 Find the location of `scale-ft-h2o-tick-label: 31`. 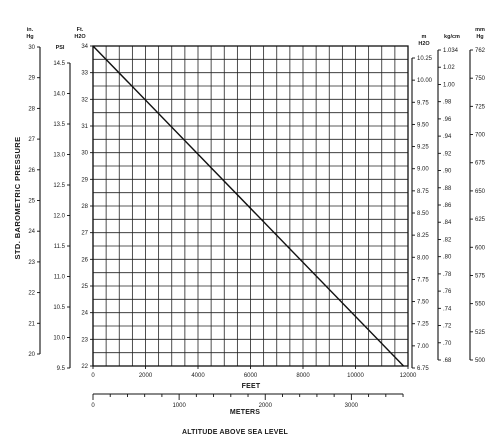

scale-ft-h2o-tick-label: 31 is located at coordinates (84, 127).